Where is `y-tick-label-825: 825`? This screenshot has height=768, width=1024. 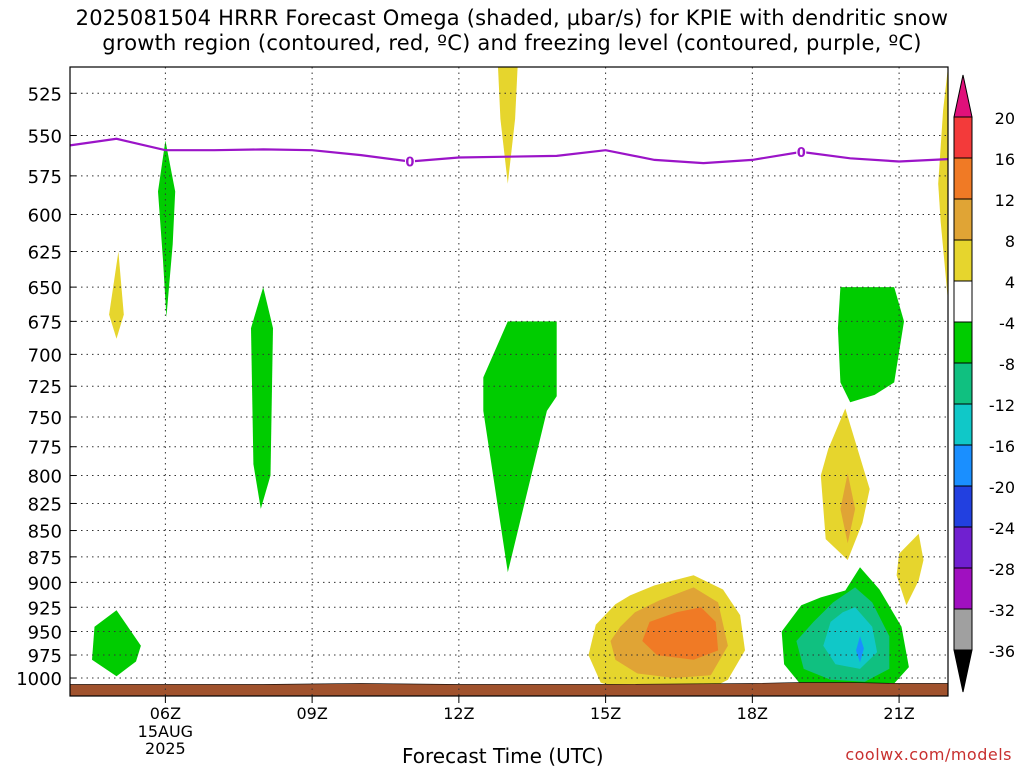 y-tick-label-825: 825 is located at coordinates (45, 504).